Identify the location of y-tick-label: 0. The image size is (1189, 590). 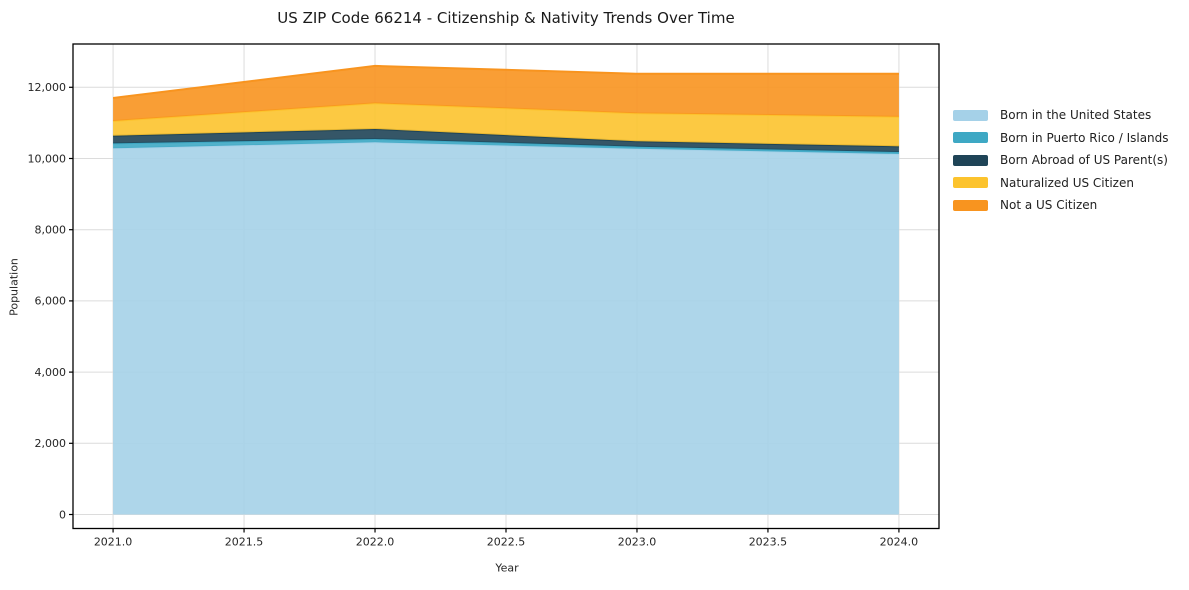
(62, 514).